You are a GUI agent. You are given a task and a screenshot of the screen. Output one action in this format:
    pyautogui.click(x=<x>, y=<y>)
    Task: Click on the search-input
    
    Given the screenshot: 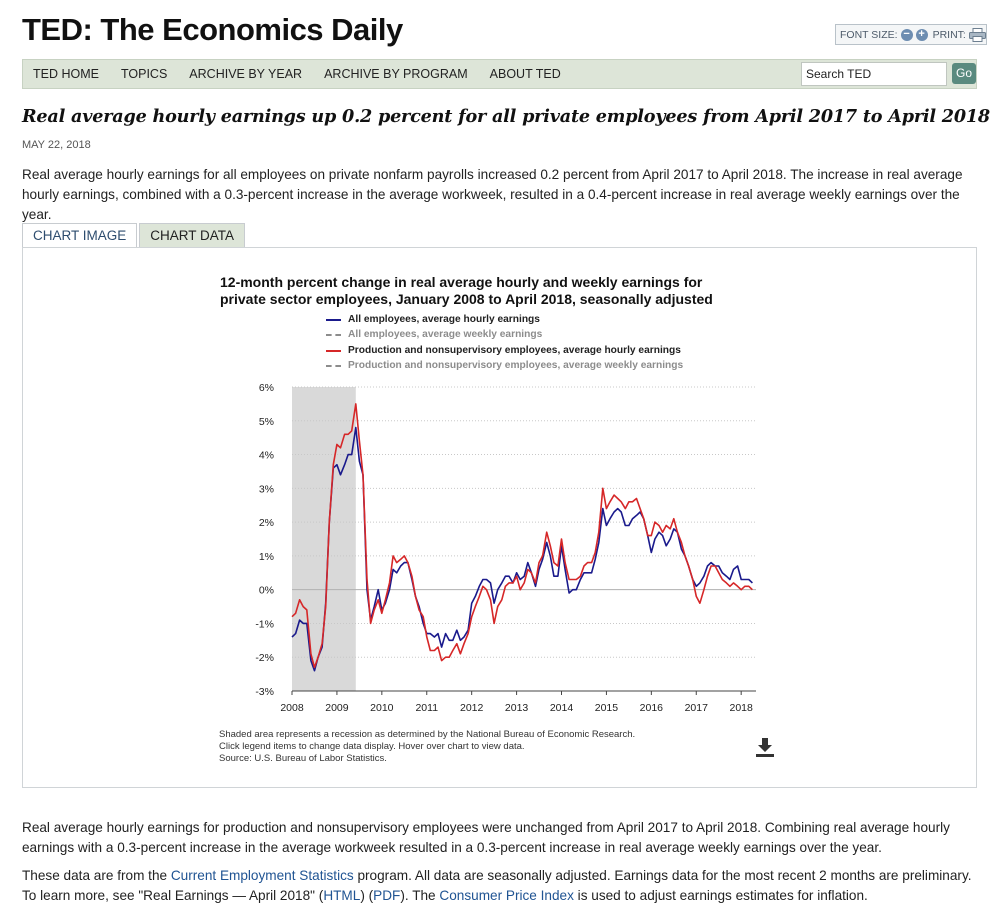 What is the action you would take?
    pyautogui.click(x=874, y=74)
    